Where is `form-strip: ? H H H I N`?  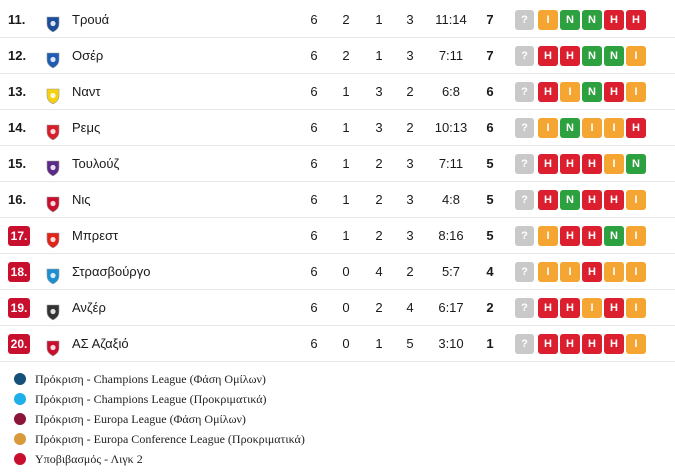
form-strip: ? H H H I N is located at coordinates (581, 164).